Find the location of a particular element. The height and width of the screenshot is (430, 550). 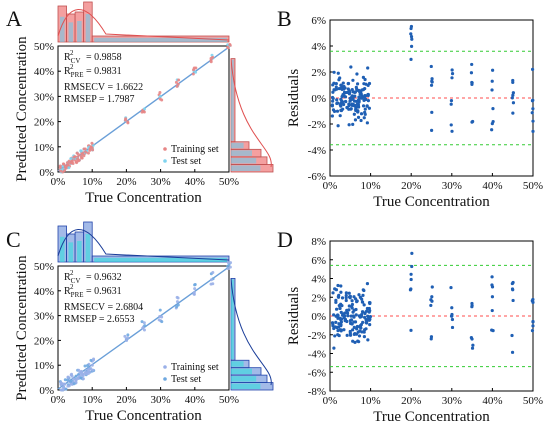

legend-test: Test set is located at coordinates (186, 379).